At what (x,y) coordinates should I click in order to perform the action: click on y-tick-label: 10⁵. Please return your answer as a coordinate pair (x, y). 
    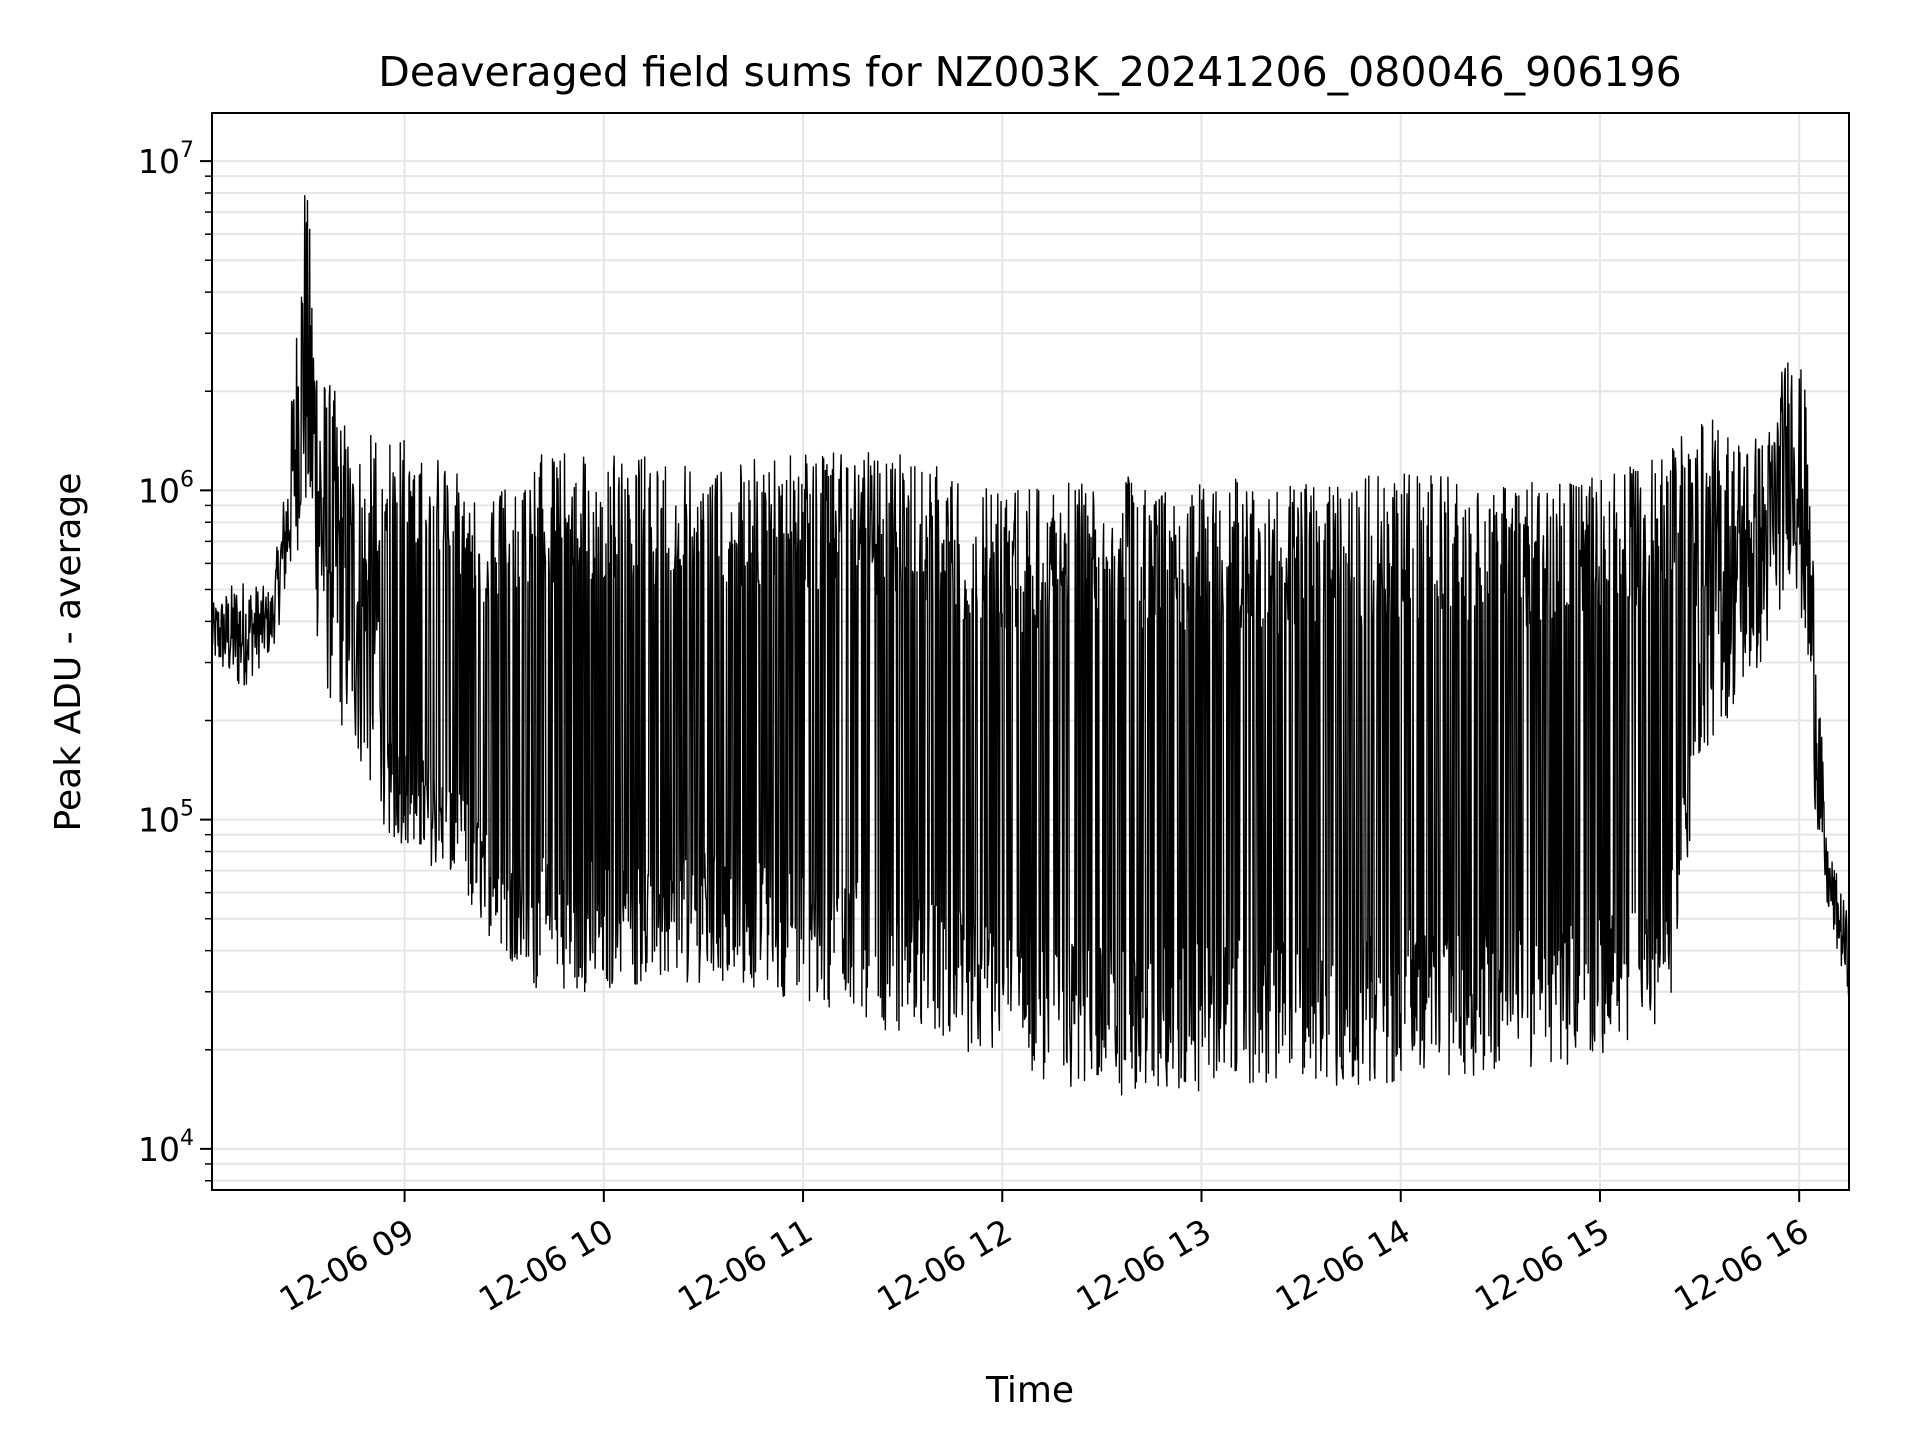
    Looking at the image, I should click on (166, 818).